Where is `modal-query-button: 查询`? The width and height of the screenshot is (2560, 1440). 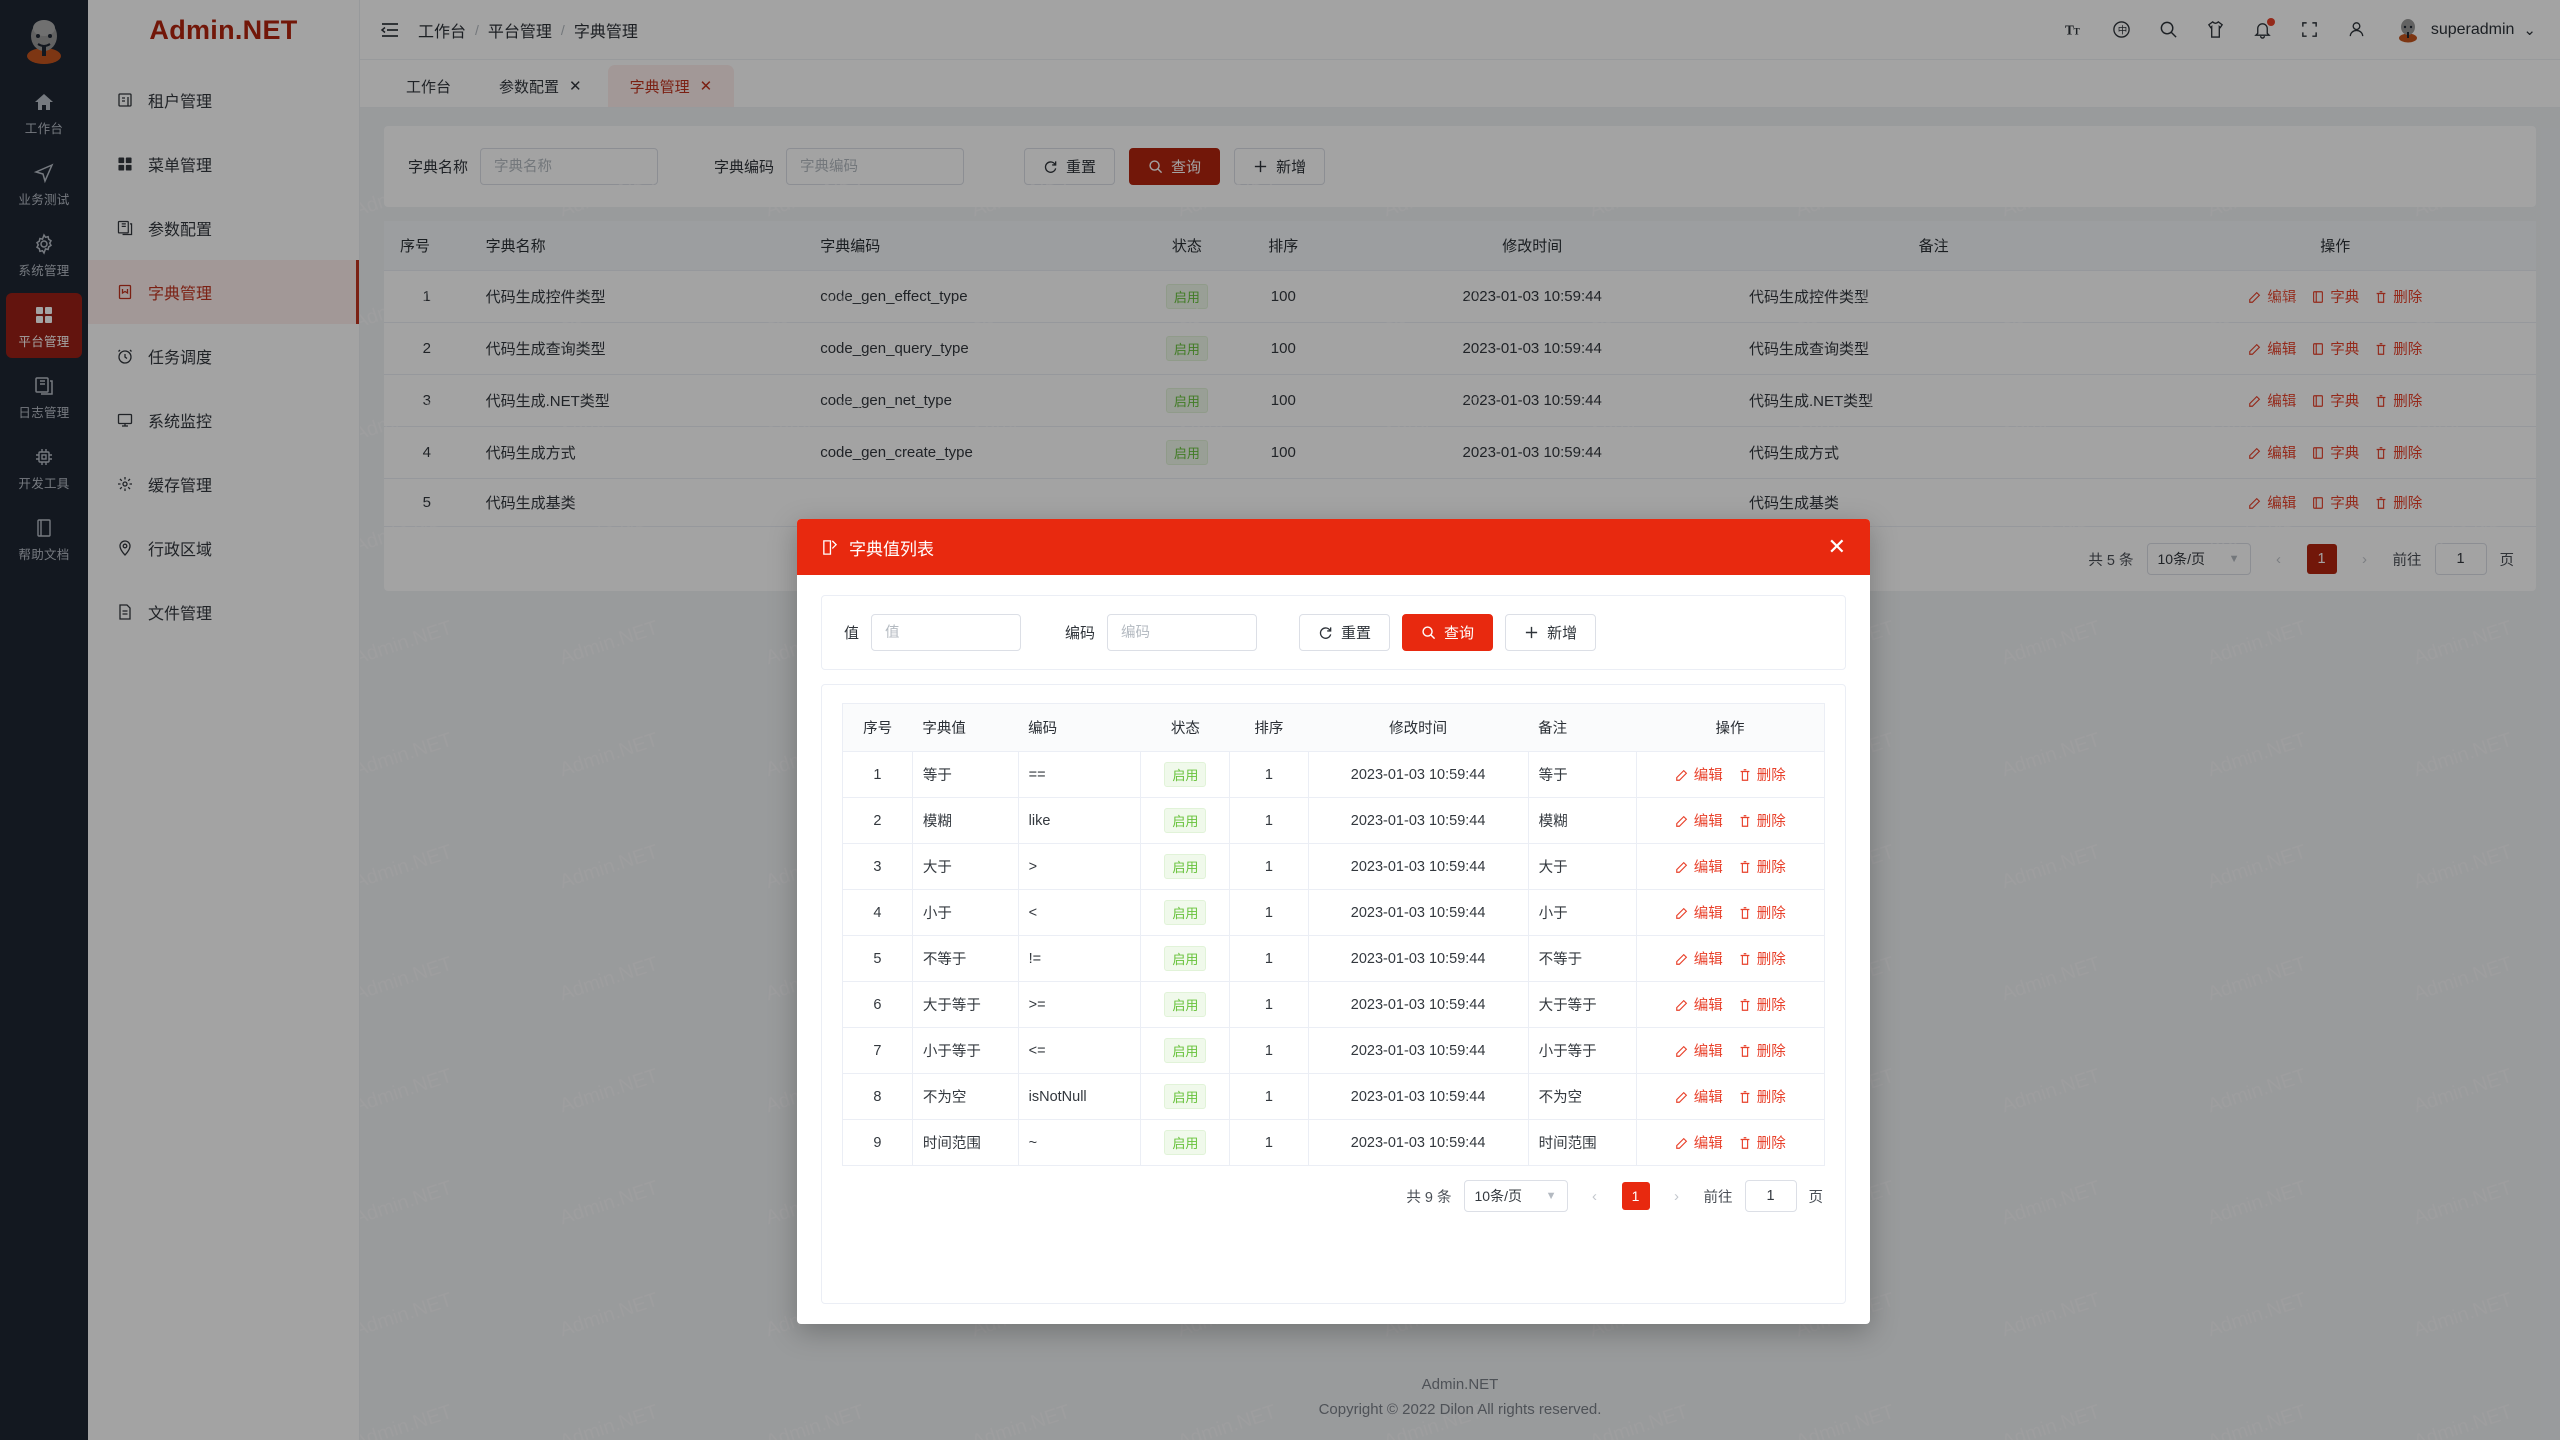
modal-query-button: 查询 is located at coordinates (1448, 632).